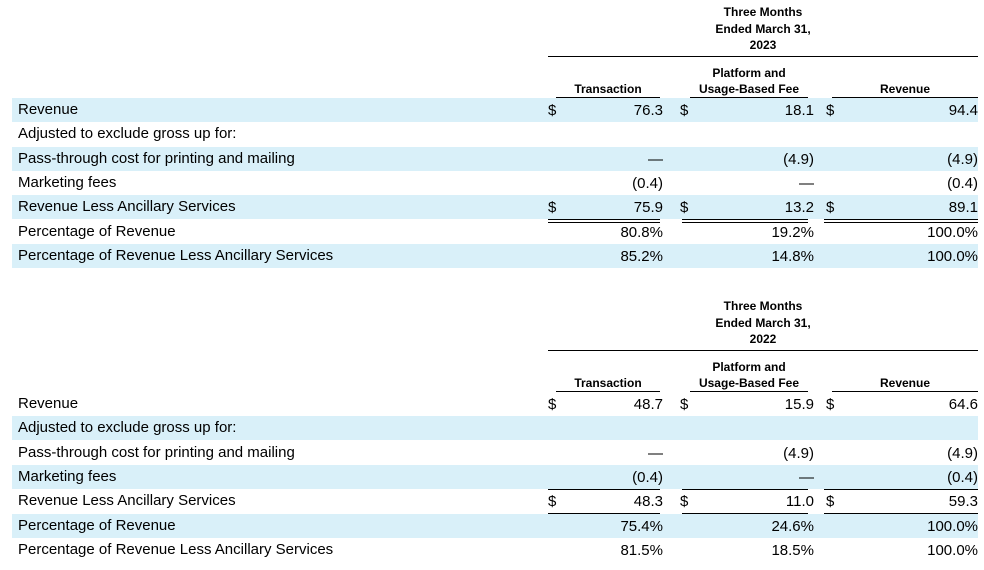 This screenshot has height=570, width=984. Describe the element at coordinates (648, 502) in the screenshot. I see `cell-transaction: 48.3` at that location.